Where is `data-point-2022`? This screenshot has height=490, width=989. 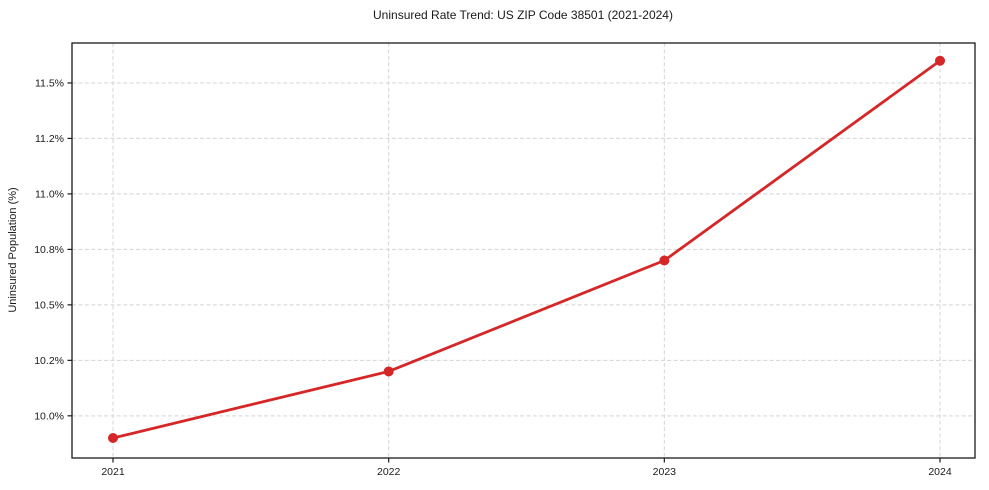
data-point-2022 is located at coordinates (388, 371).